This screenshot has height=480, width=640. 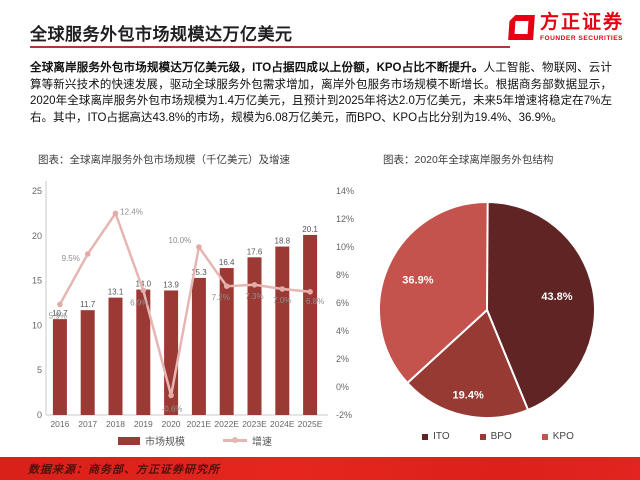 I want to click on svg-text: 10.7, so click(x=60, y=313).